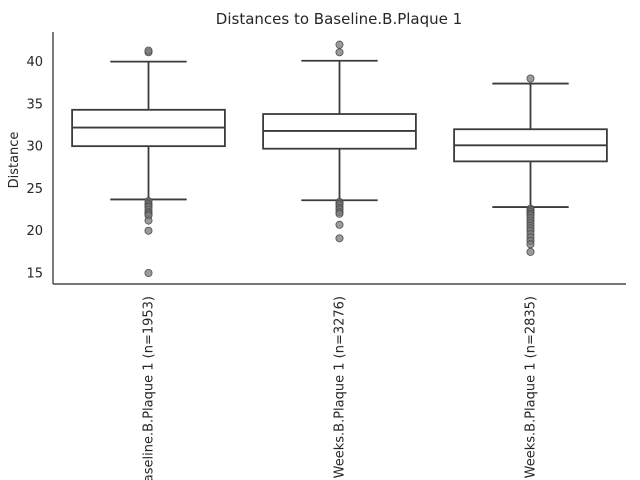 The height and width of the screenshot is (480, 640). I want to click on chart-title: Distances to Baseline.B.Plaque 1, so click(339, 19).